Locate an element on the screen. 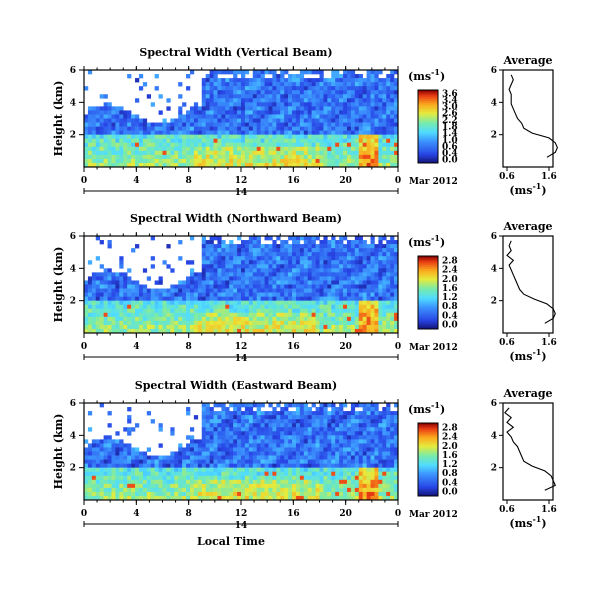 The height and width of the screenshot is (598, 615). colorbar-unit: (ms-1) is located at coordinates (426, 241).